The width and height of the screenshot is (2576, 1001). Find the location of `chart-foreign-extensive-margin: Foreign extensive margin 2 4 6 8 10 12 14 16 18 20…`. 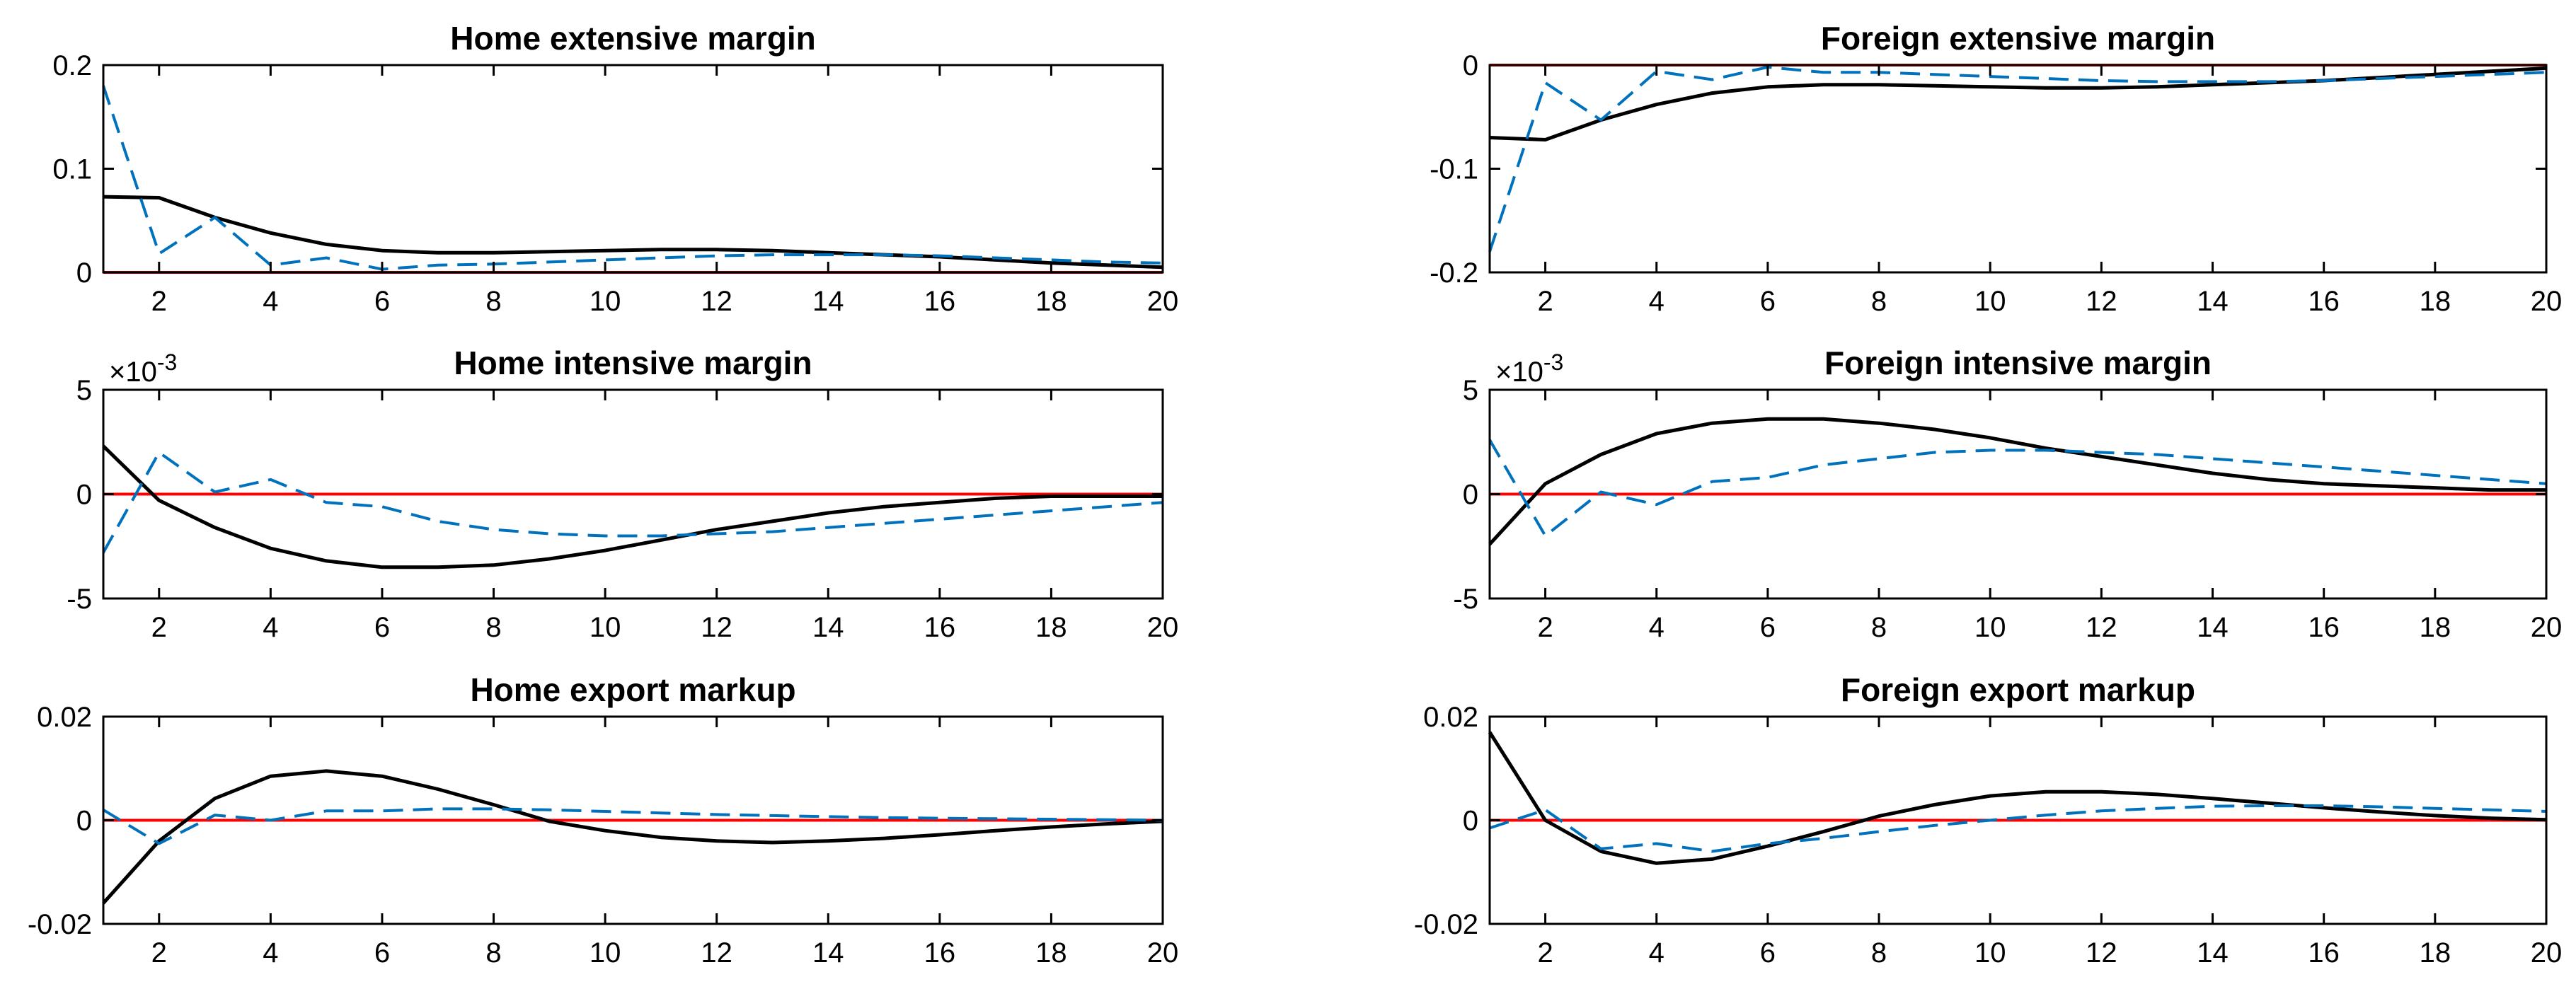

chart-foreign-extensive-margin: Foreign extensive margin 2 4 6 8 10 12 14 16 18 20… is located at coordinates (1996, 168).